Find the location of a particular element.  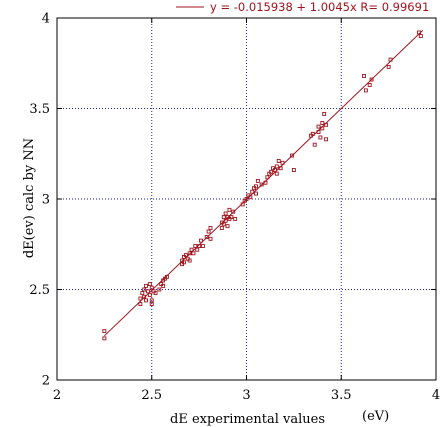

legend: y = -0.015938 + 1.0045x R= 0.99691 is located at coordinates (302, 7).